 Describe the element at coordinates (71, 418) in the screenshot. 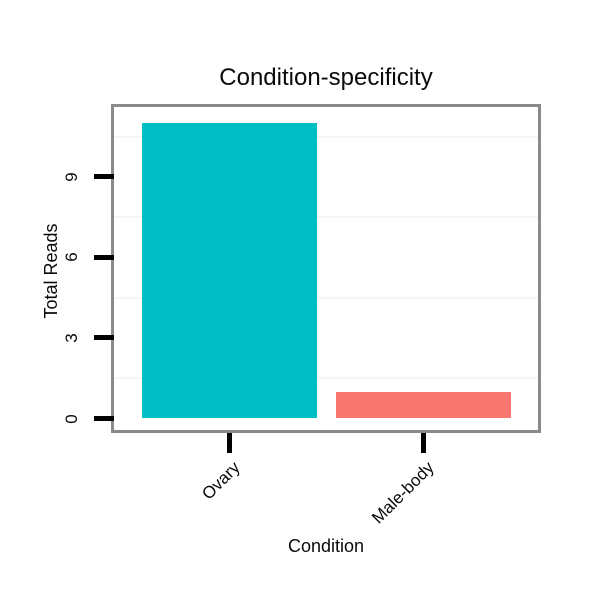

I see `y-tick-label: 0` at that location.